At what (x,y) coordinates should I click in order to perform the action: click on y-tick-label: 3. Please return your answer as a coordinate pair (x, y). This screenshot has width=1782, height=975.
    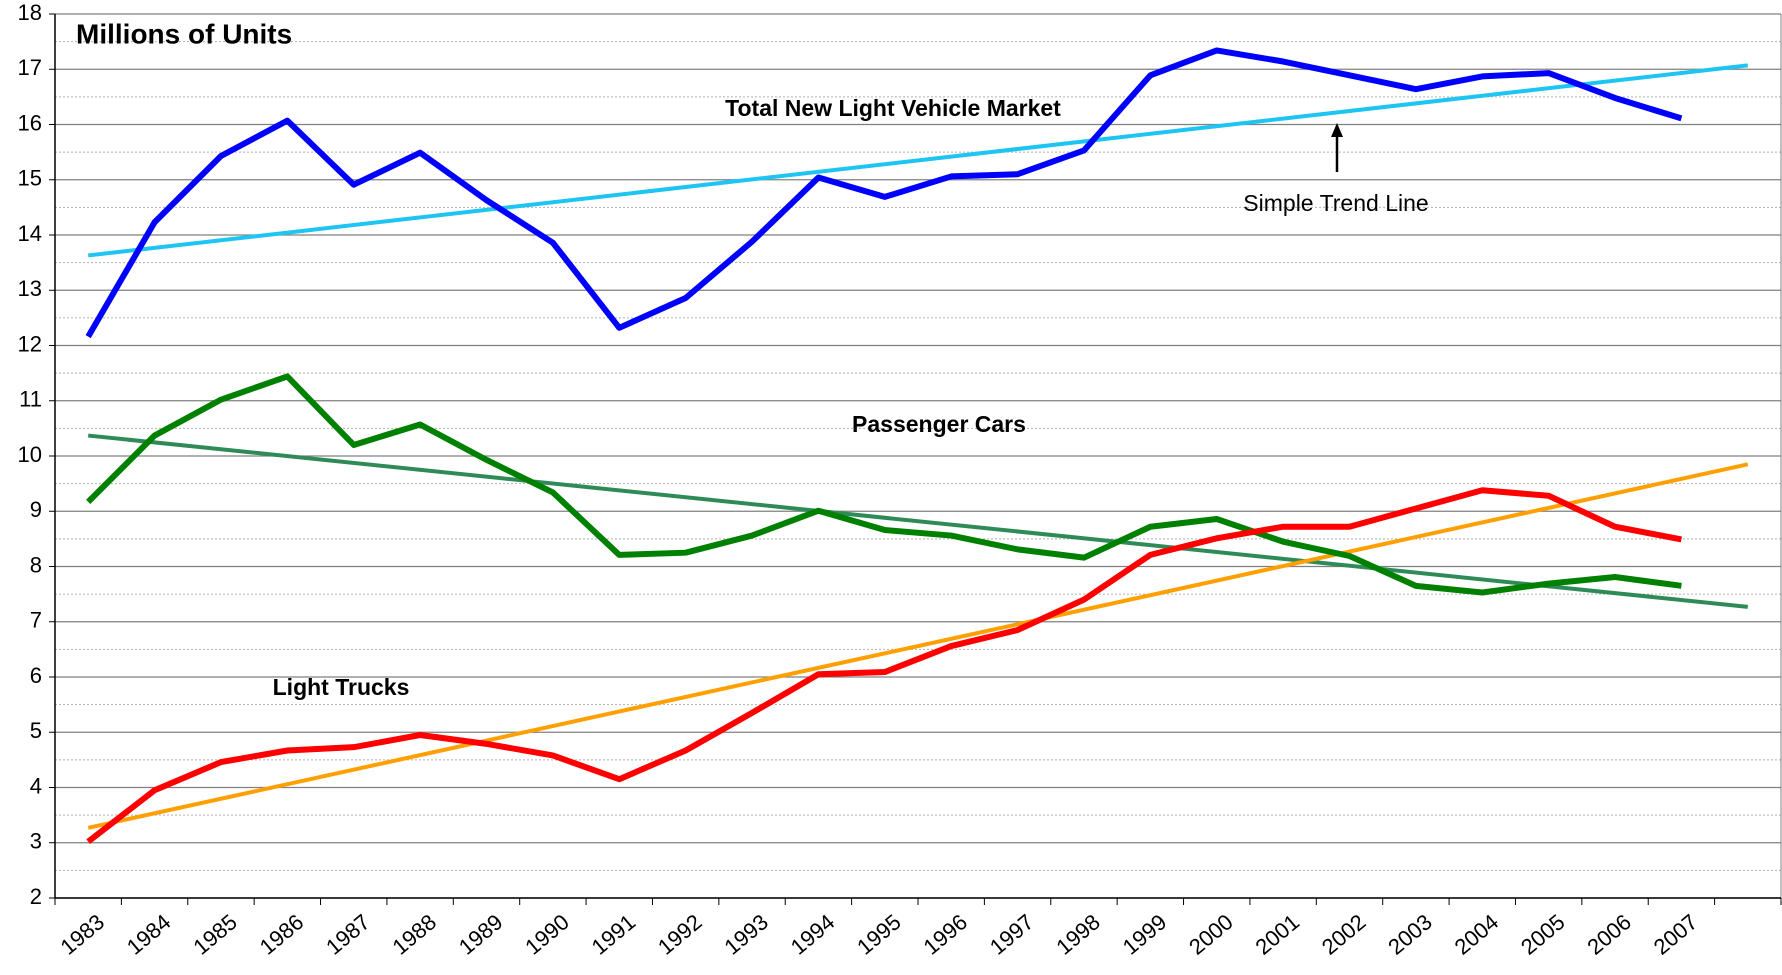
    Looking at the image, I should click on (36, 841).